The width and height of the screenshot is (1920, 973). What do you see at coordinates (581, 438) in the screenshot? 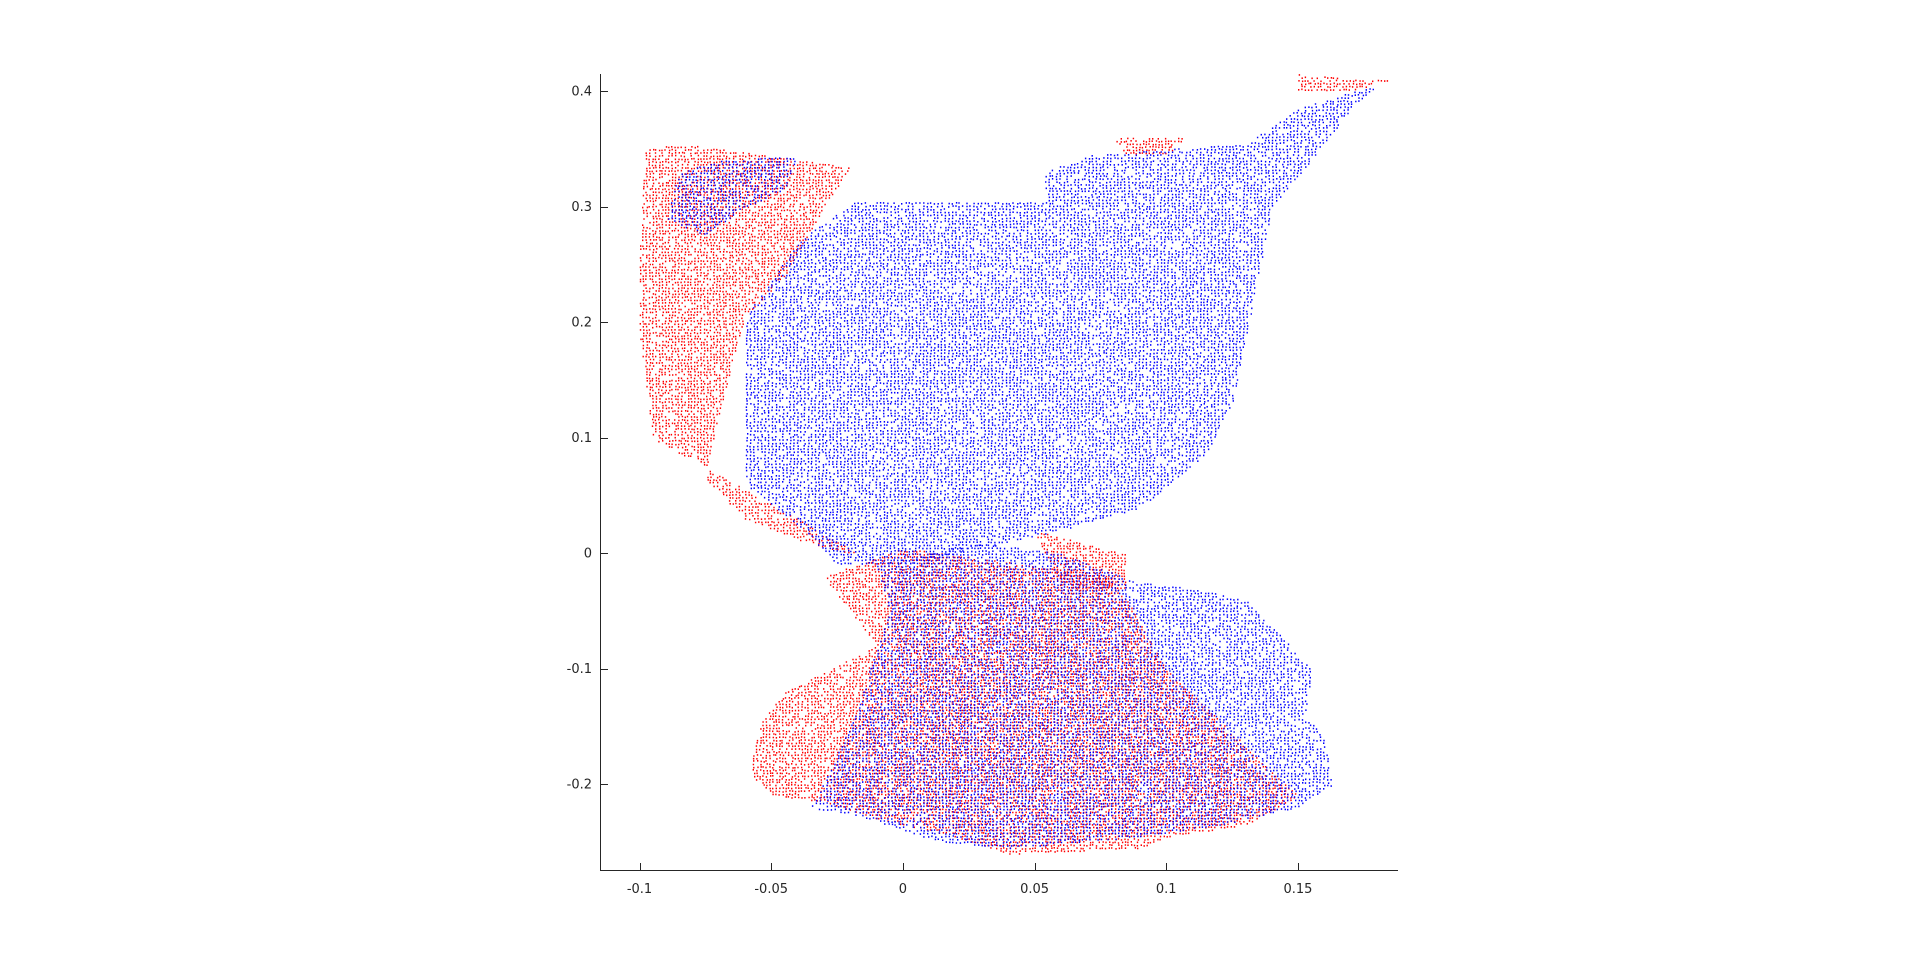
I see `y-tick-label: 0.1` at bounding box center [581, 438].